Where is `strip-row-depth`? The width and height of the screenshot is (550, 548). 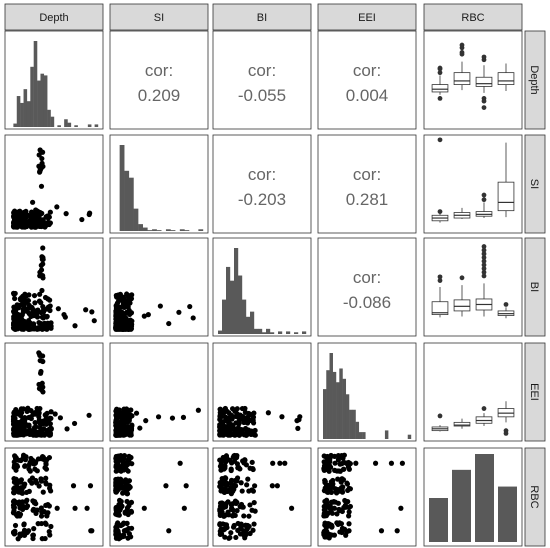
strip-row-depth is located at coordinates (535, 80).